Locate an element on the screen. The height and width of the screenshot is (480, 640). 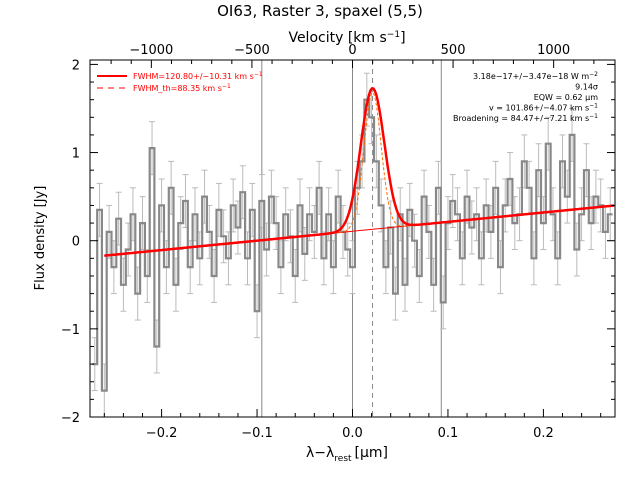
x-axis-label-unit: [μm] is located at coordinates (371, 453).